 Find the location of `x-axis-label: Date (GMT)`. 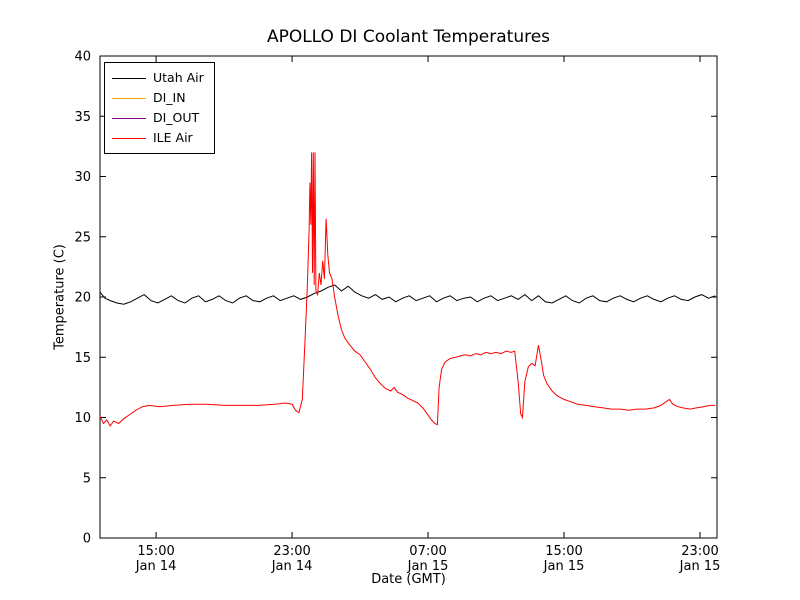

x-axis-label: Date (GMT) is located at coordinates (408, 579).